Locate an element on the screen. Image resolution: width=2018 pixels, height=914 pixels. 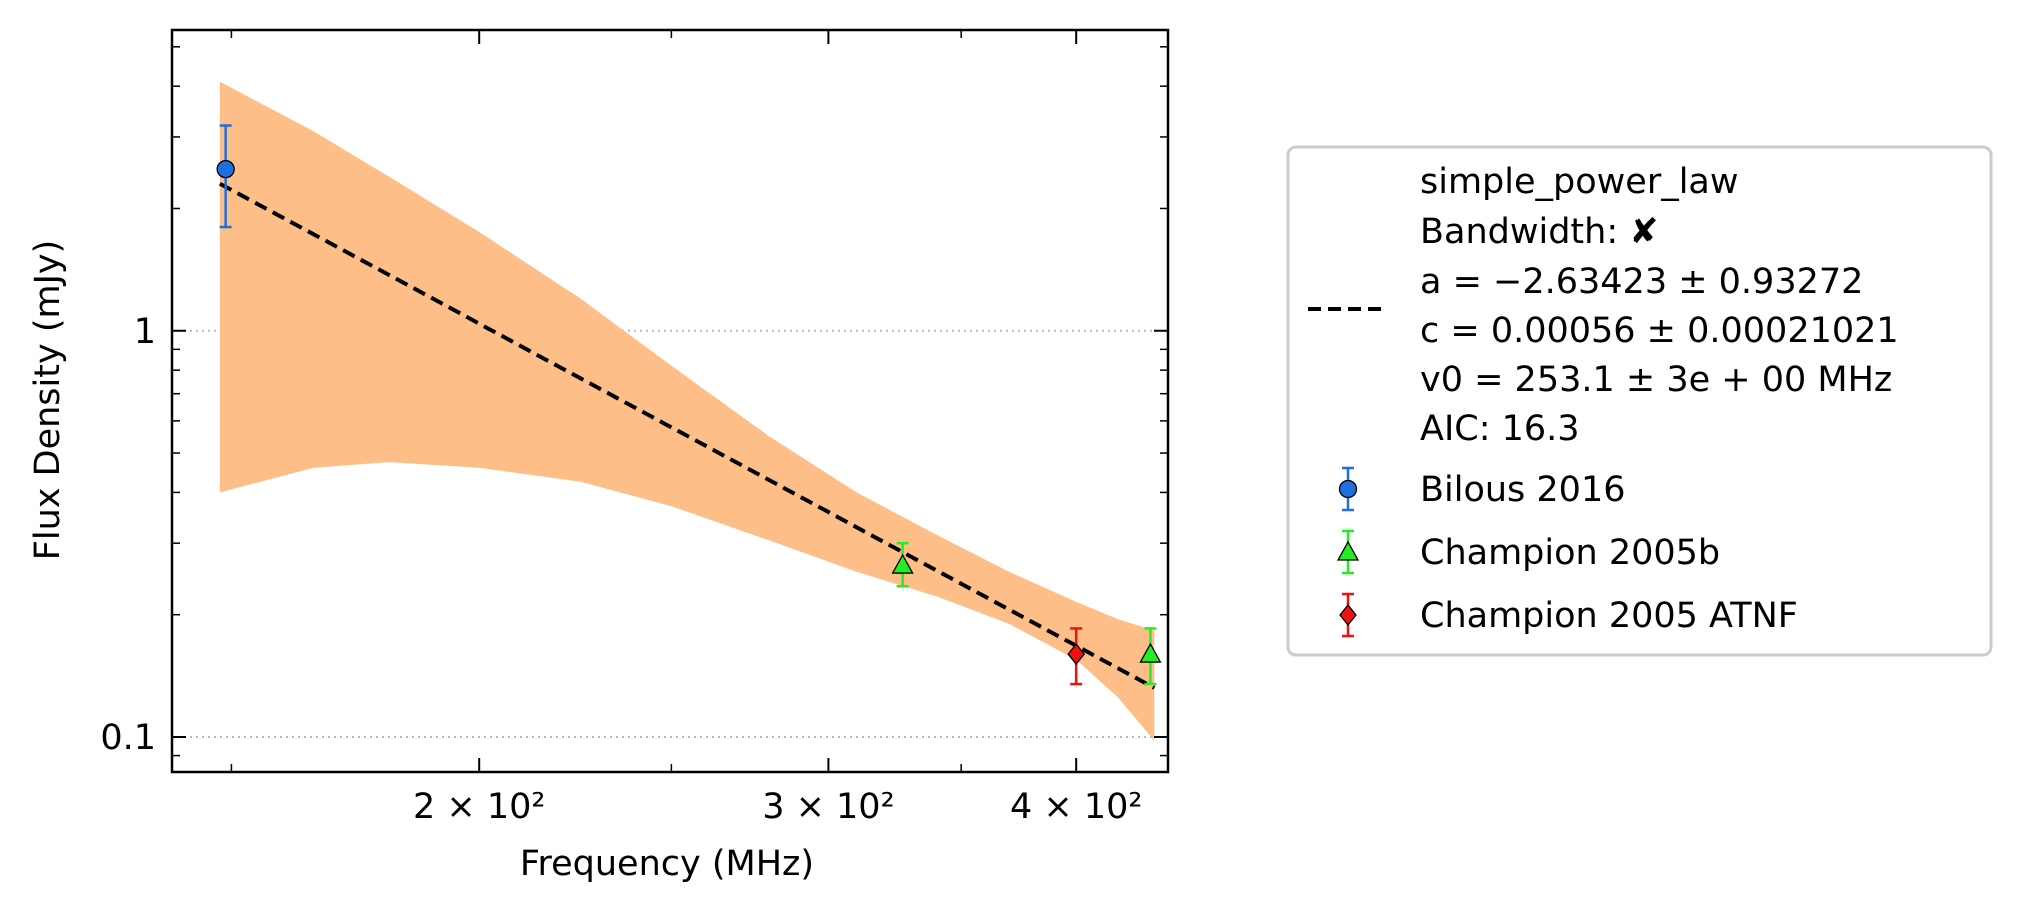
y-axis-label: Flux Density (mJy) is located at coordinates (48, 400).